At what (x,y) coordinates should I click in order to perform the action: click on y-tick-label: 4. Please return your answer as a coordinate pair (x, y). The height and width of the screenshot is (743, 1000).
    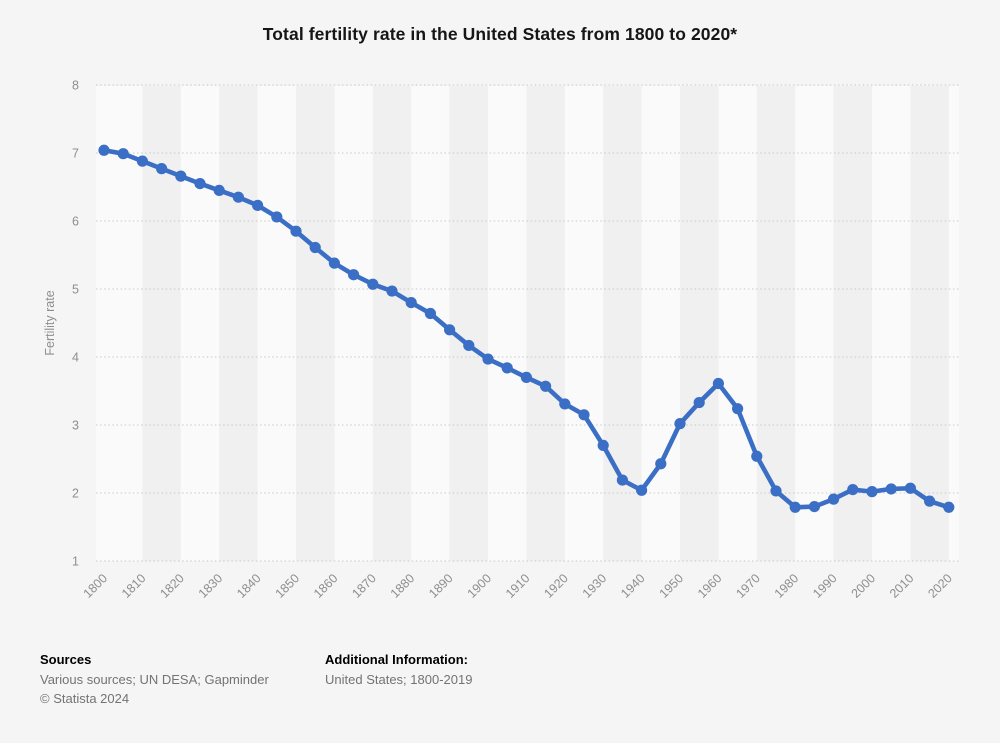
    Looking at the image, I should click on (75, 358).